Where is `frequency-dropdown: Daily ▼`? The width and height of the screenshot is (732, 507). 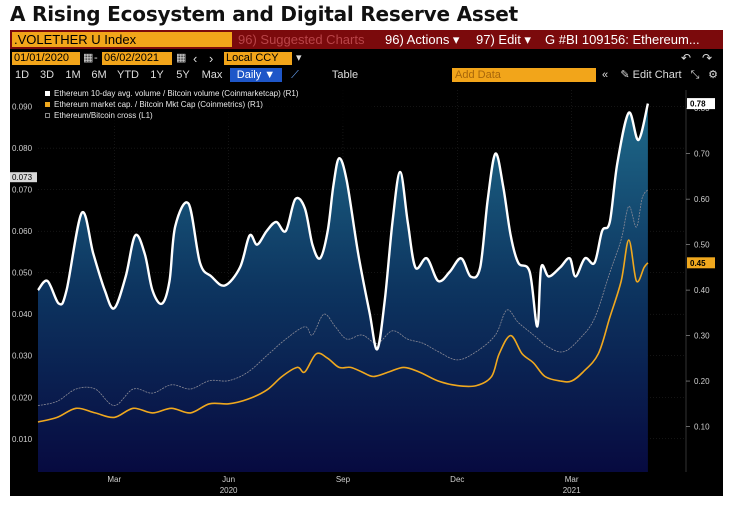 frequency-dropdown: Daily ▼ is located at coordinates (256, 75).